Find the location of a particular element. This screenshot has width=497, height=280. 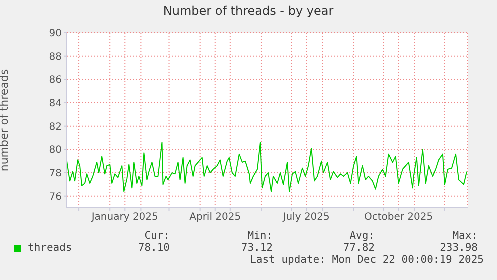

text: Cur: is located at coordinates (157, 236).